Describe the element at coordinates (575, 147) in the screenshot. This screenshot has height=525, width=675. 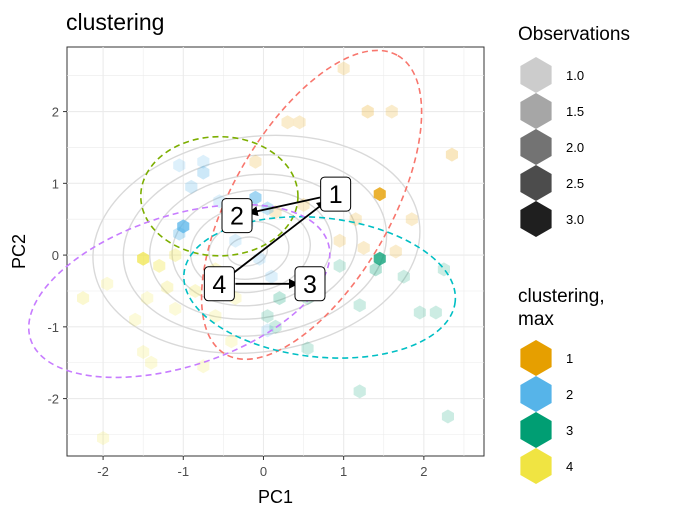
I see `legend-label-observations: 2.0` at that location.